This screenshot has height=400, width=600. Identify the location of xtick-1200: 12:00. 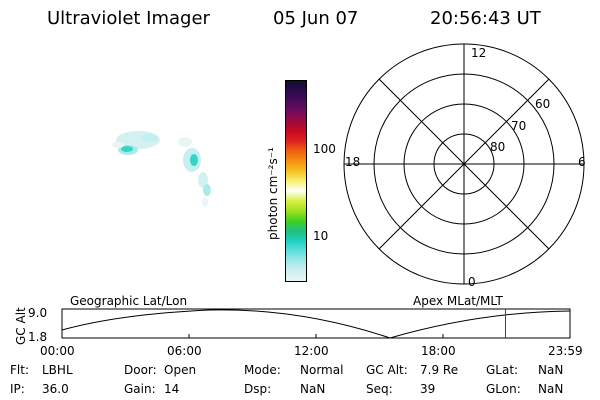
(311, 351).